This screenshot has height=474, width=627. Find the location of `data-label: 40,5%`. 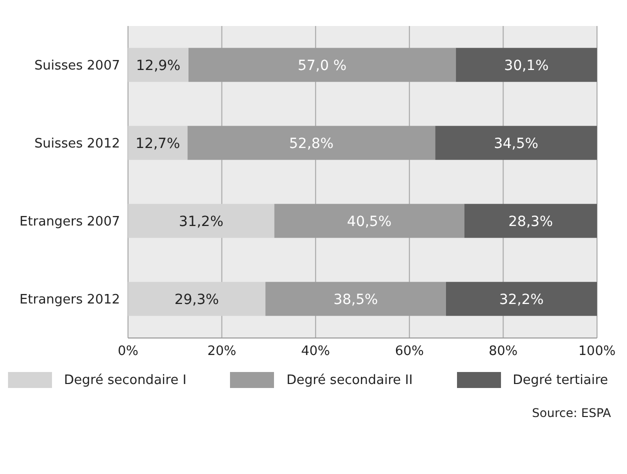

data-label: 40,5% is located at coordinates (369, 222).